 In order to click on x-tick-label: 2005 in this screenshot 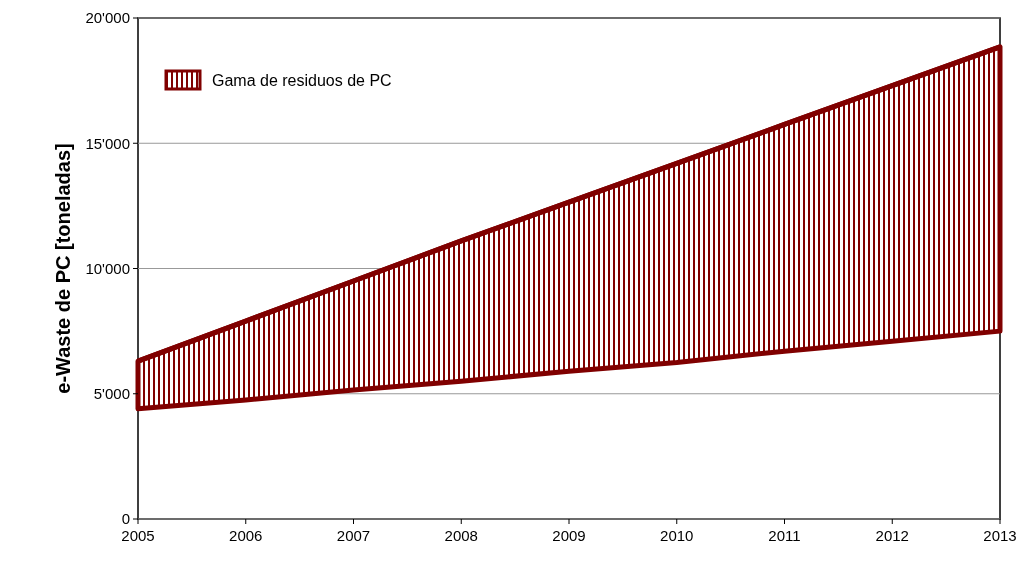, I will do `click(138, 535)`.